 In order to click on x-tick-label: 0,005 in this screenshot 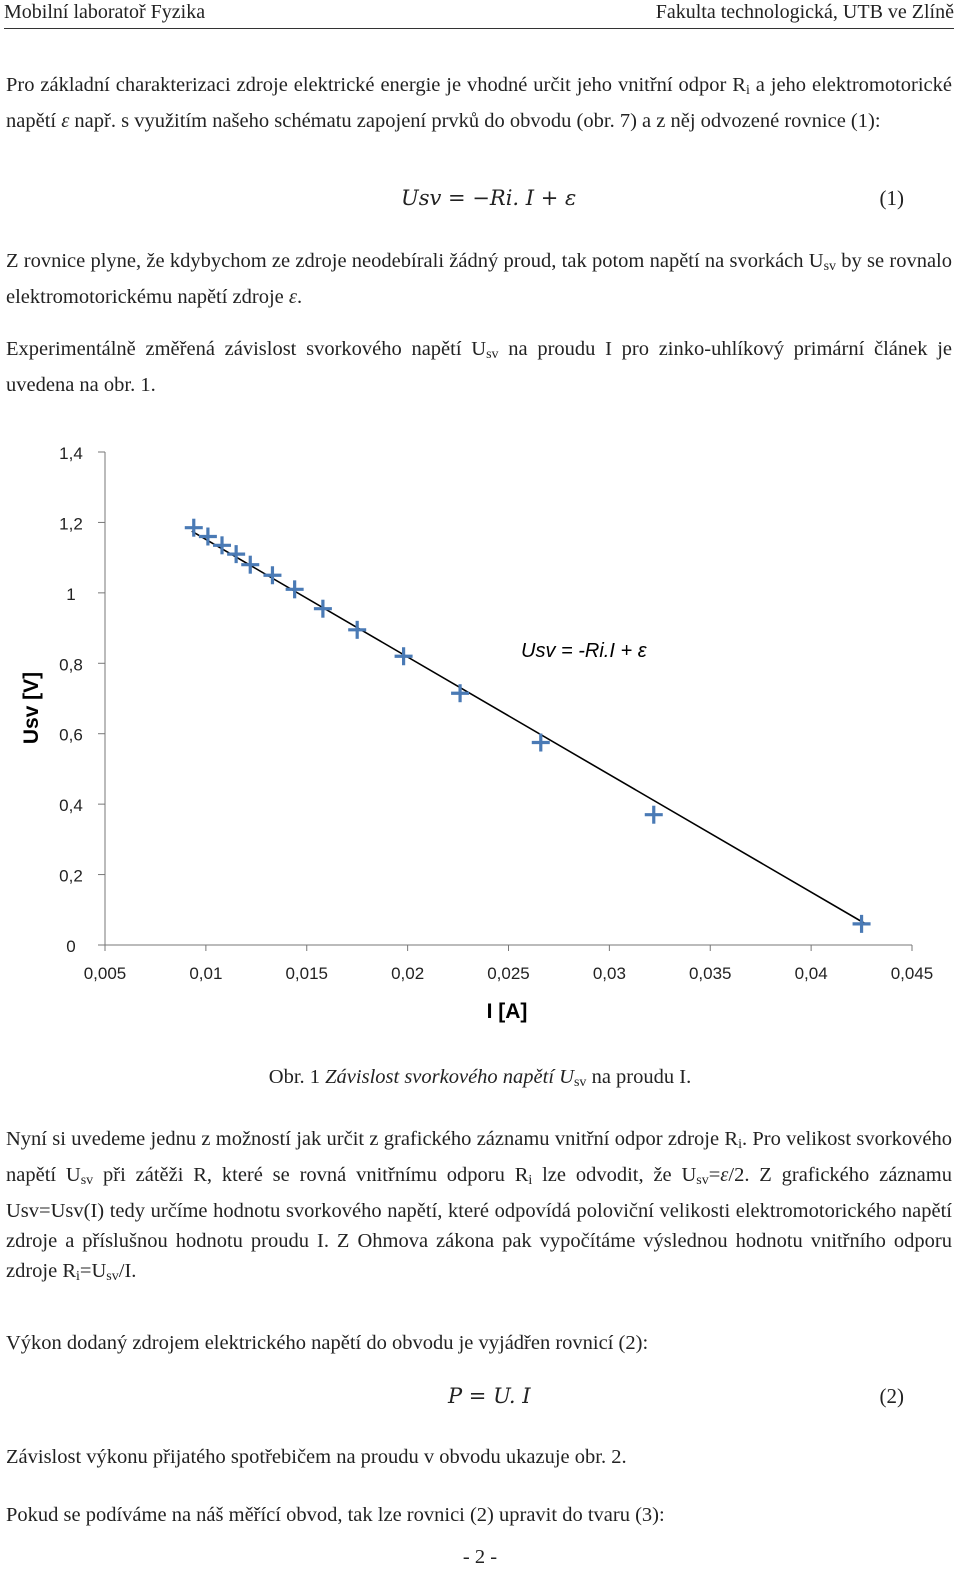, I will do `click(105, 973)`.